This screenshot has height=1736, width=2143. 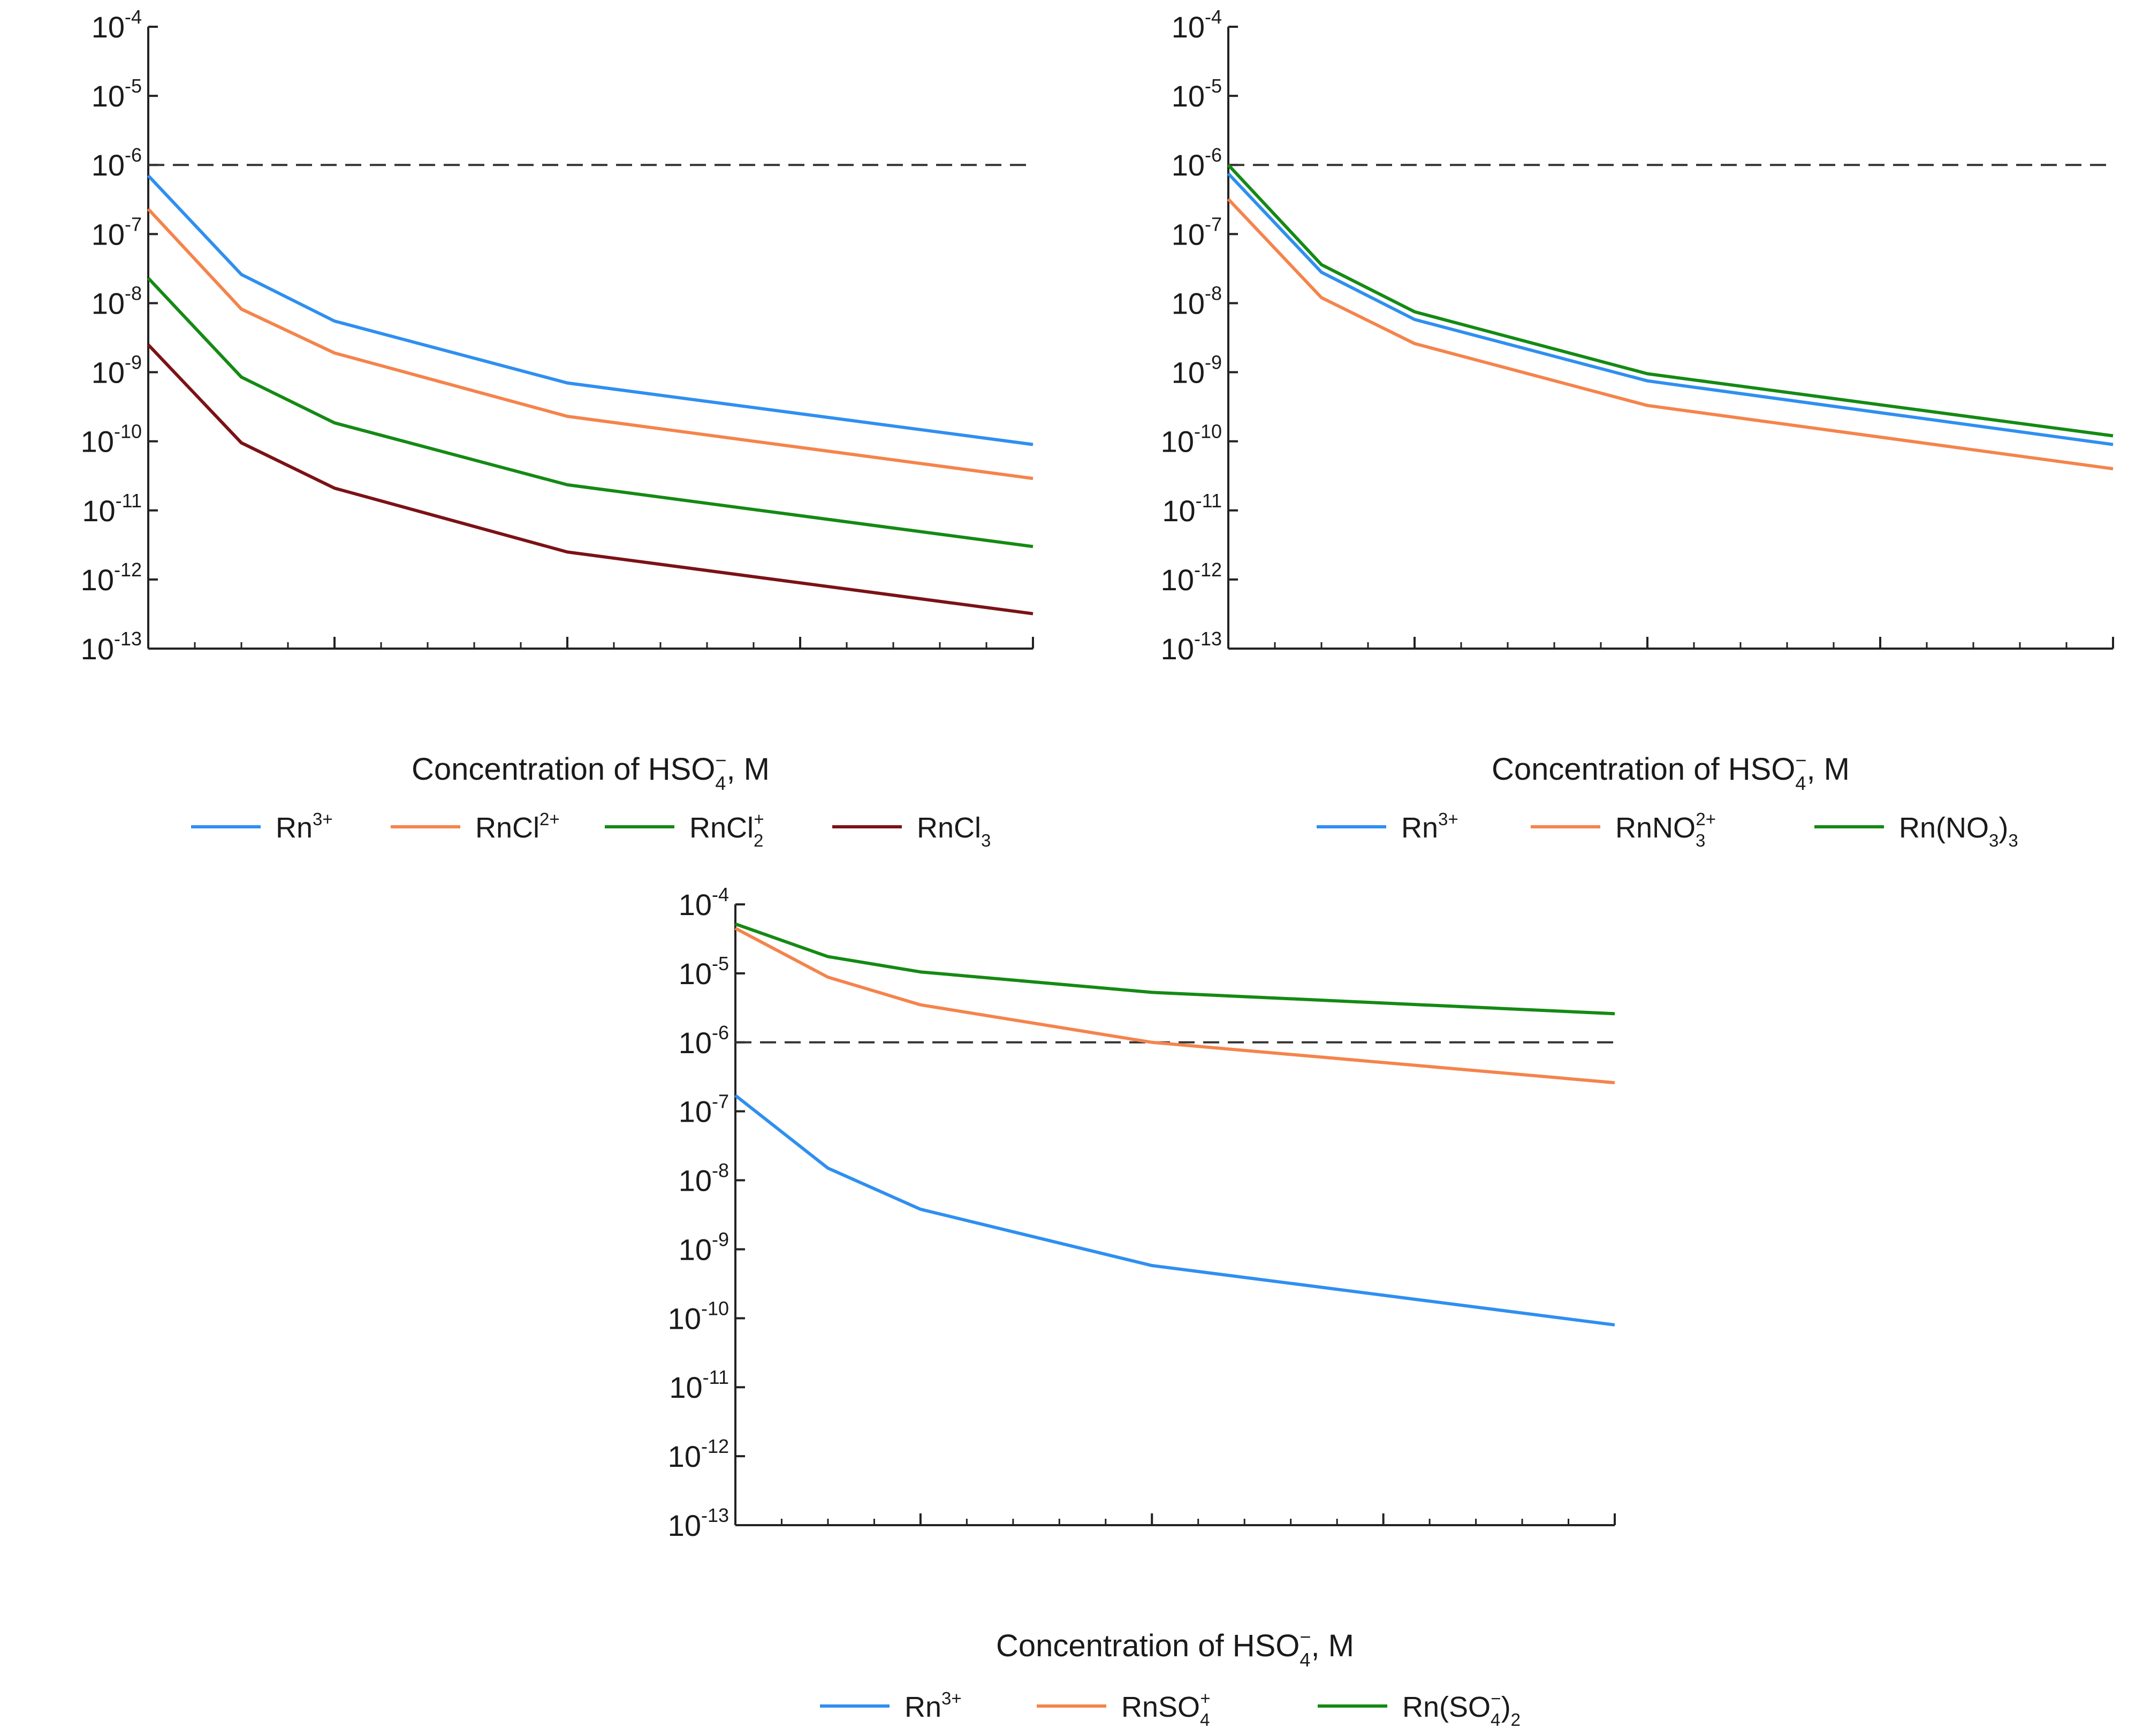 What do you see at coordinates (1166, 1709) in the screenshot?
I see `legend-label-2: RnSO4+` at bounding box center [1166, 1709].